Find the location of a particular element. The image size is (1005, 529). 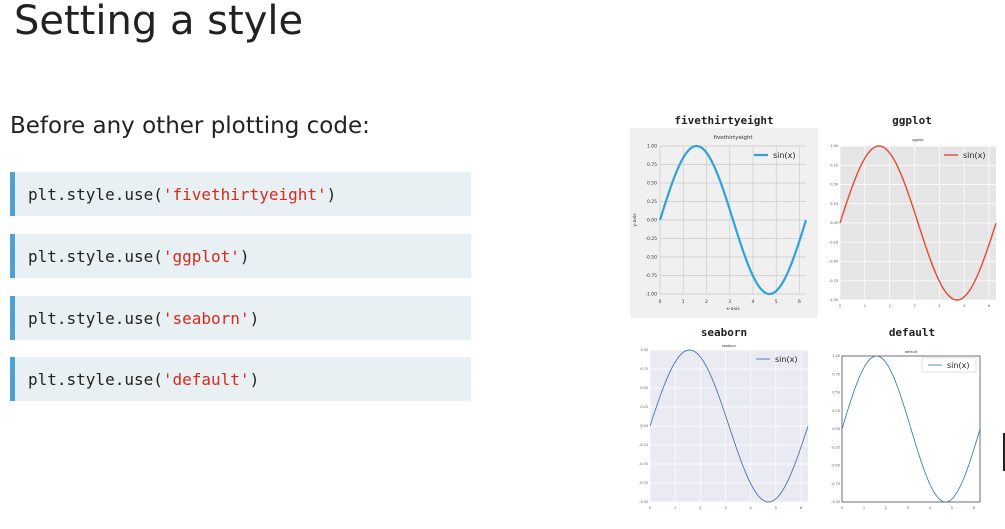

code-line-seaborn: plt.style.use('seaborn') is located at coordinates (240, 318).